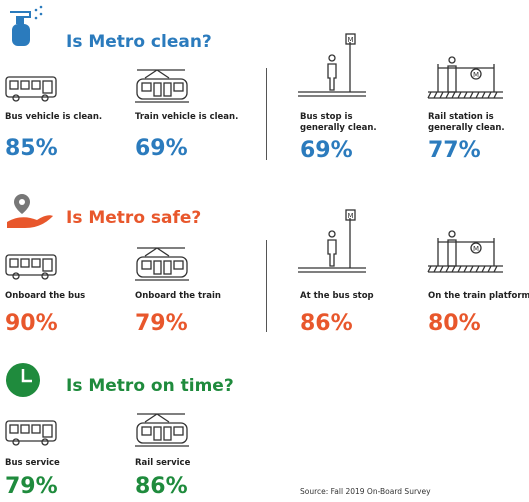 The width and height of the screenshot is (529, 502). Describe the element at coordinates (23, 380) in the screenshot. I see `clock-icon` at that location.